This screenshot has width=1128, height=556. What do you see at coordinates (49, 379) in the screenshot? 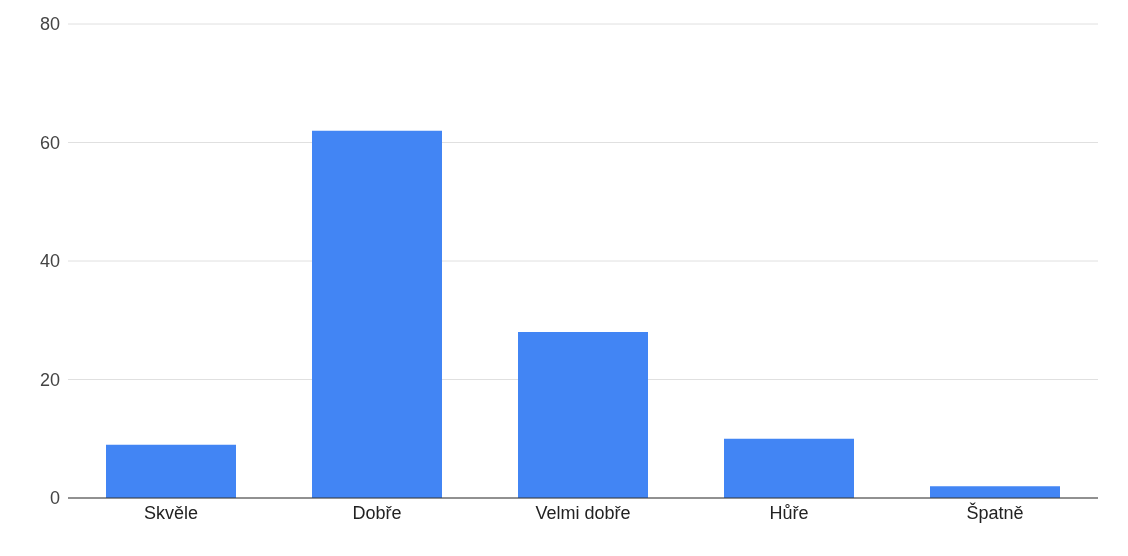
I see `y-tick-label: 20` at bounding box center [49, 379].